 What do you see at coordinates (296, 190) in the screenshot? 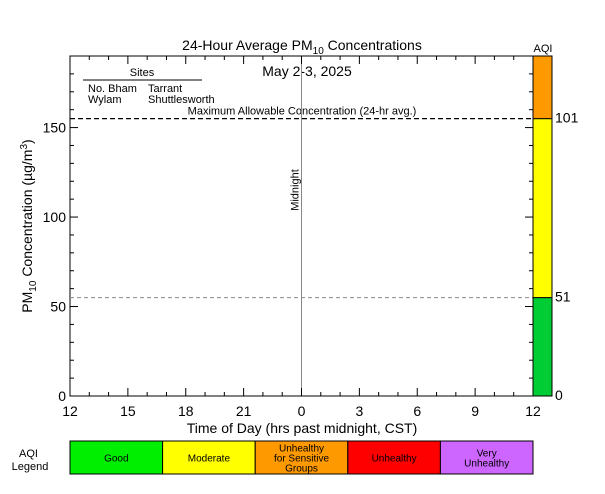
I see `midnight-label: Midnight` at bounding box center [296, 190].